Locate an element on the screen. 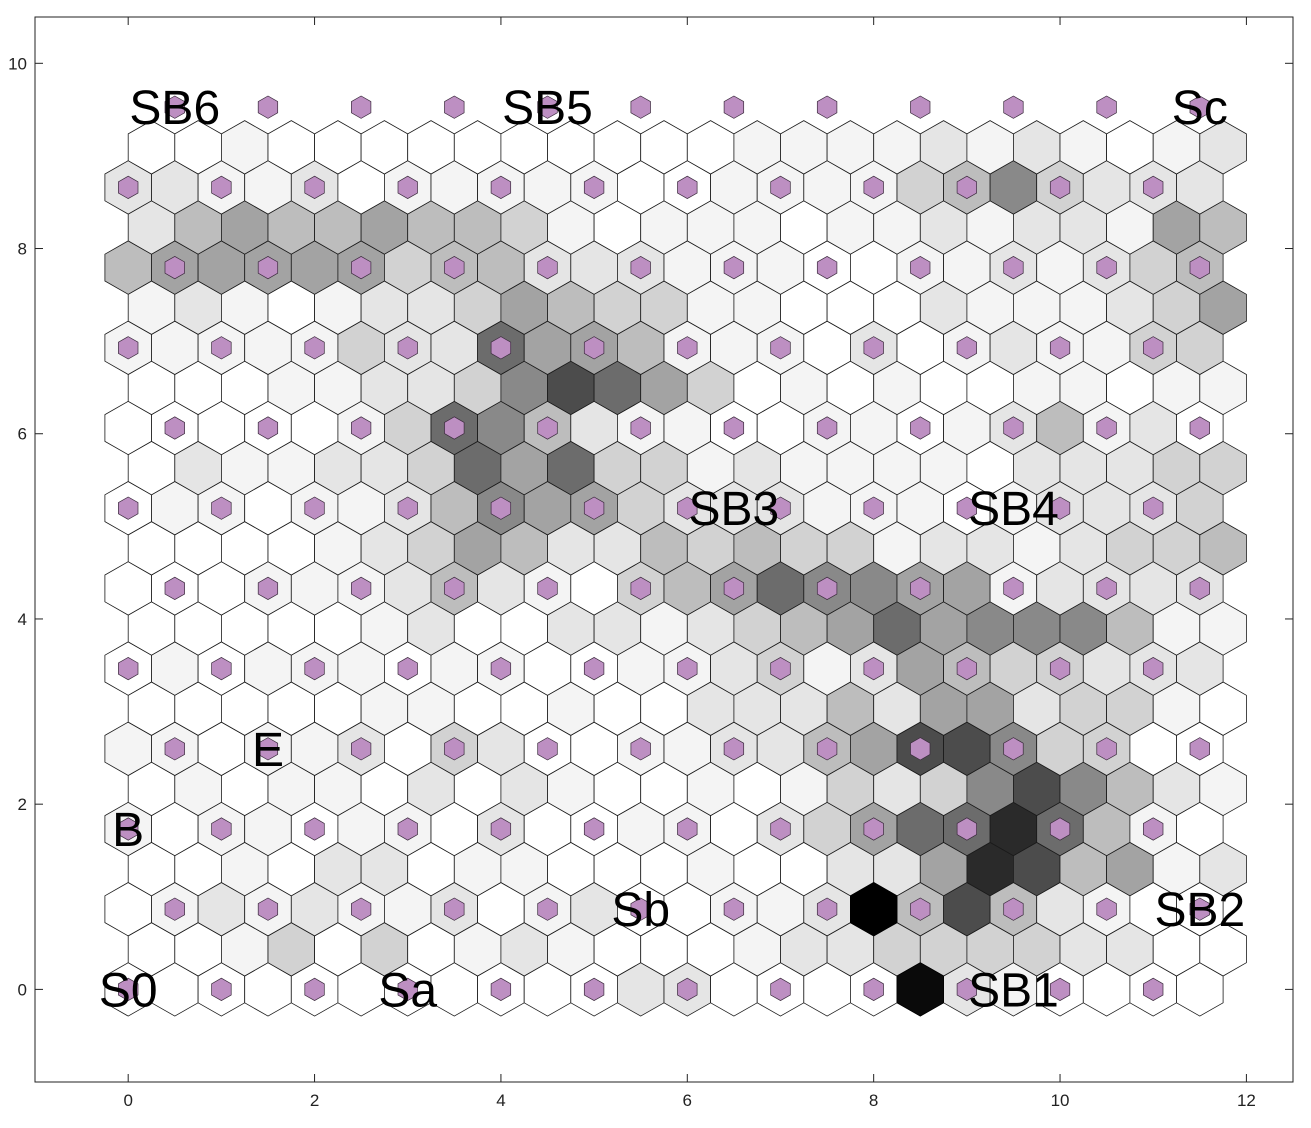  x-tick-label: 8 is located at coordinates (873, 1100).